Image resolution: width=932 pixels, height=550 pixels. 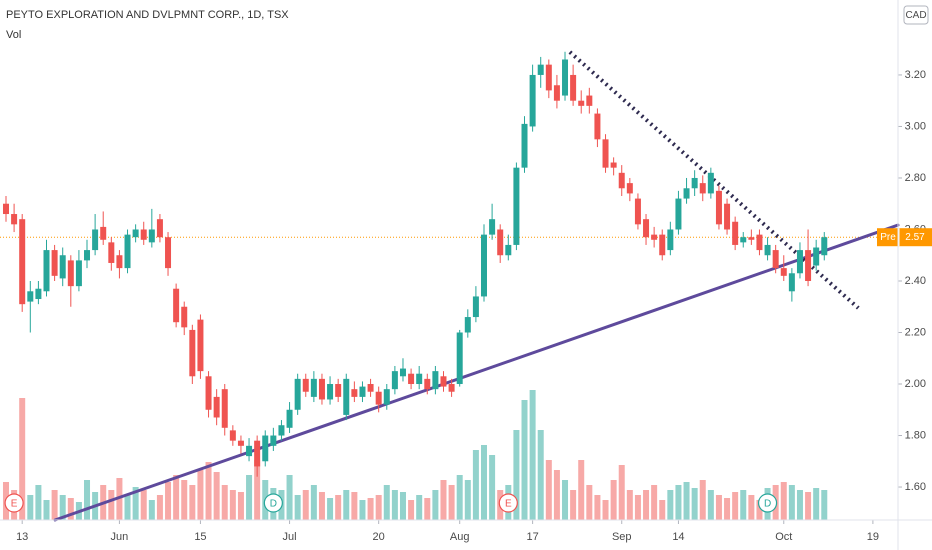 I want to click on y-tick-label: 1.60, so click(x=915, y=487).